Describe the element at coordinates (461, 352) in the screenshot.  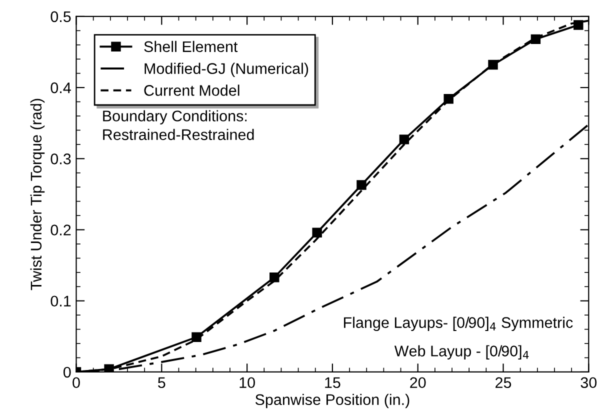
I see `annotation: Web Layup - [0/90]$_{4}$` at that location.